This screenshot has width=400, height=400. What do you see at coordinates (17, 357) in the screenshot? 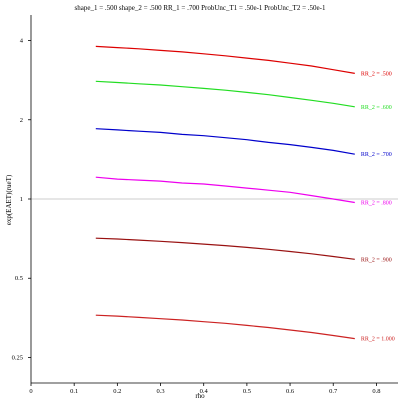
I see `y-tick-label: 0.25` at bounding box center [17, 357].